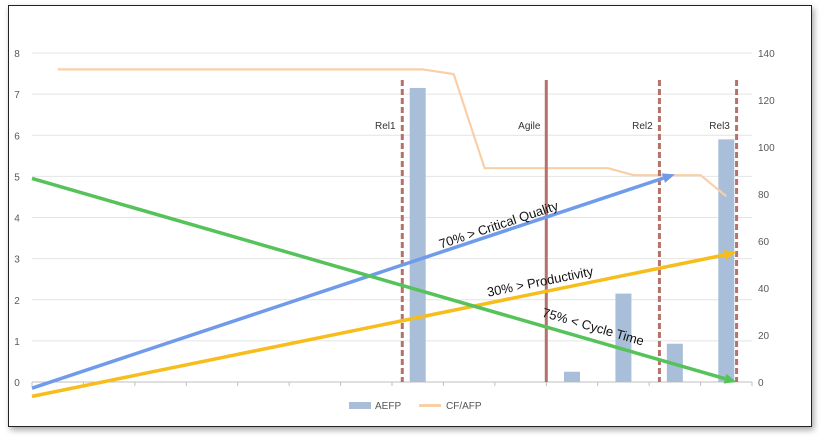  I want to click on left-axis-ticks: 0 1 2 3 4 5 6 7 8, so click(17, 219).